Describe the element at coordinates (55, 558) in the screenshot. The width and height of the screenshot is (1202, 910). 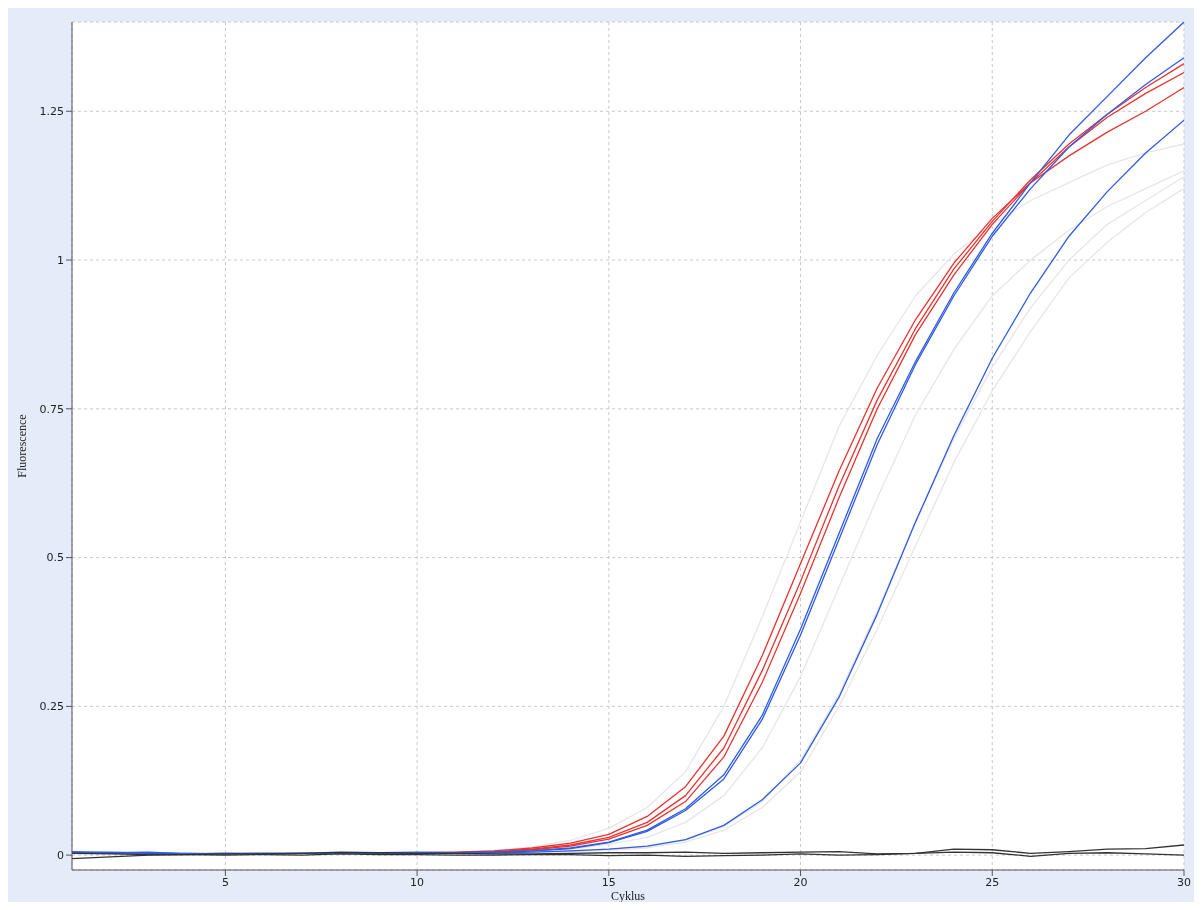
I see `y-tick-label: 0.5` at that location.